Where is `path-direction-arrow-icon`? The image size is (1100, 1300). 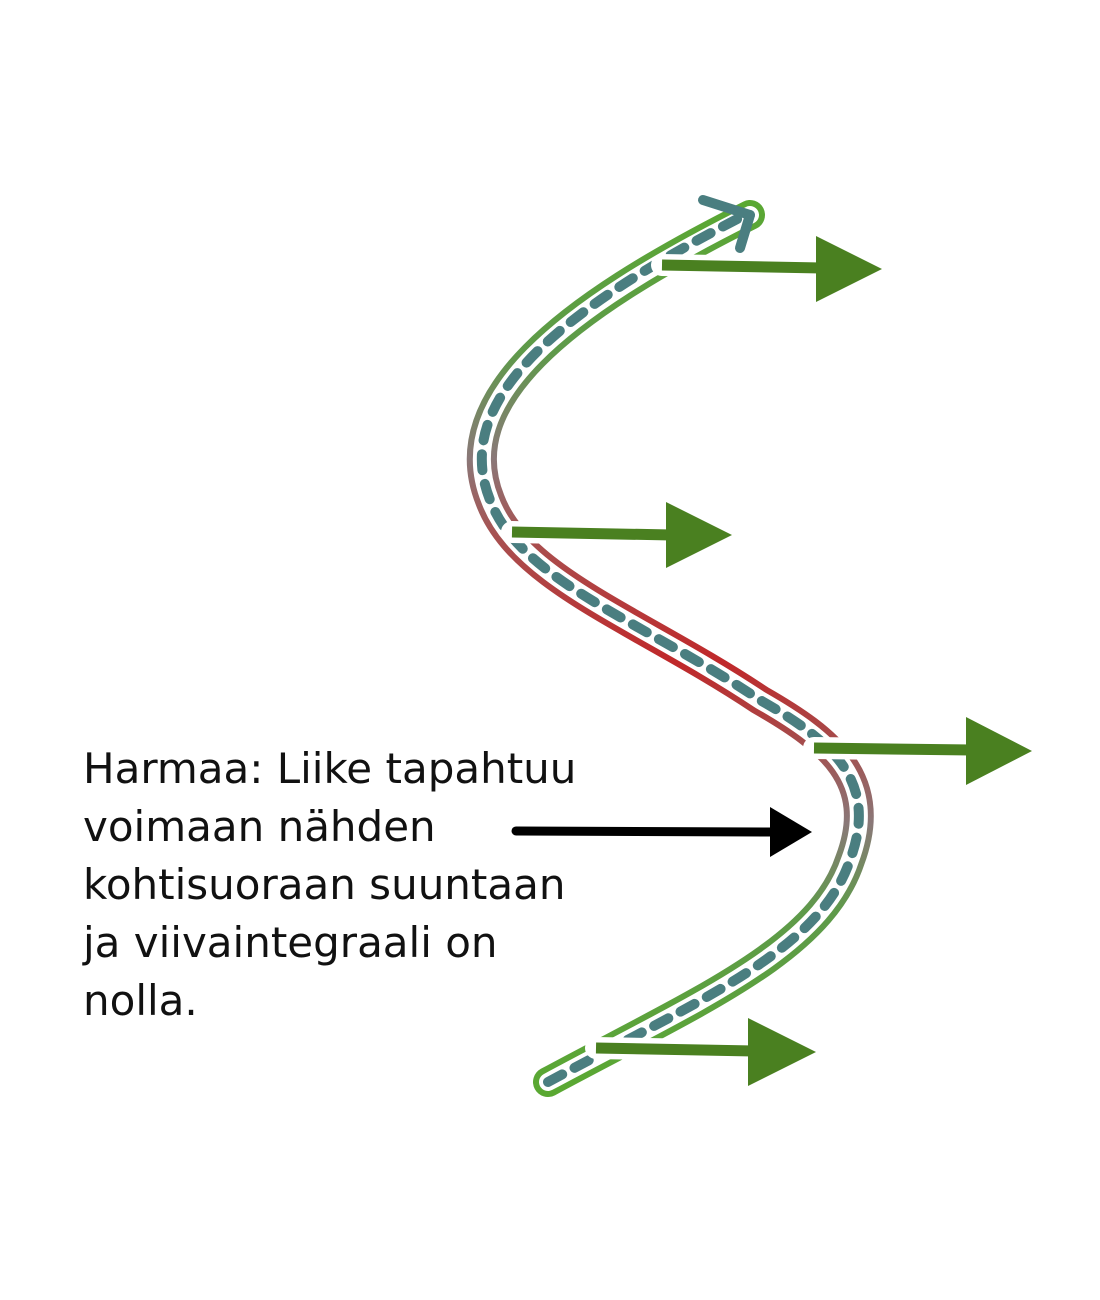
path-direction-arrow-icon is located at coordinates (726, 224).